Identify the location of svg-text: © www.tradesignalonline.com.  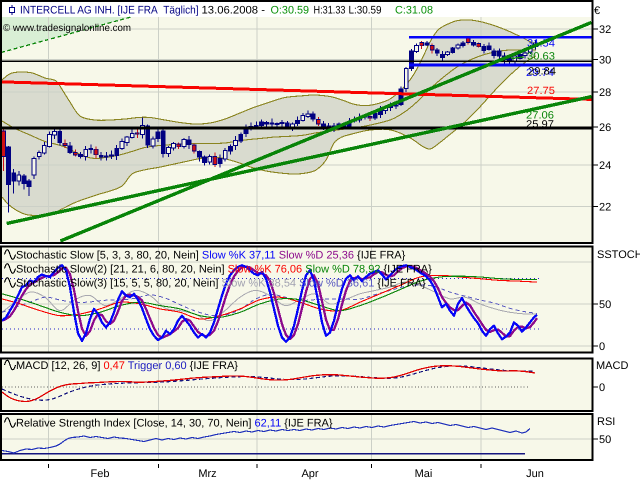
(67, 28).